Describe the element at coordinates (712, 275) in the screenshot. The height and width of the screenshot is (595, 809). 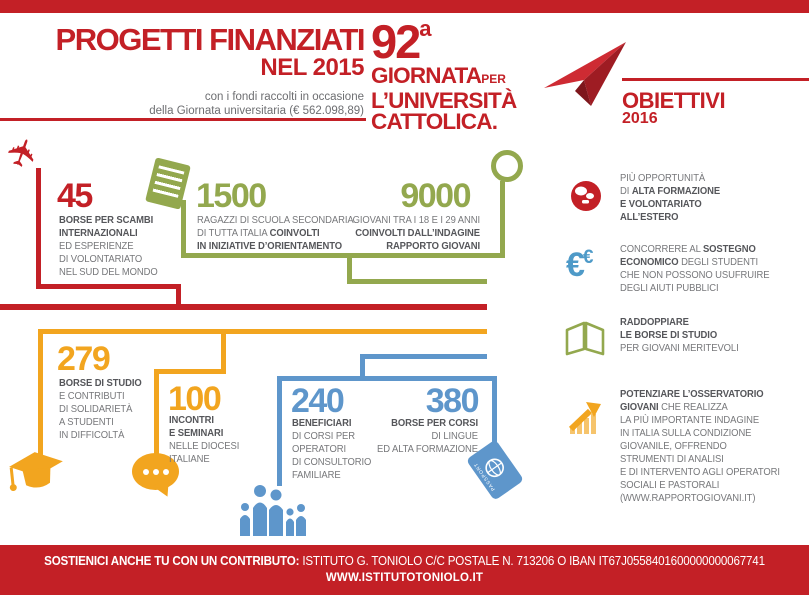
I see `text-line: CHE NON POSSONO USUFRUIRE` at that location.